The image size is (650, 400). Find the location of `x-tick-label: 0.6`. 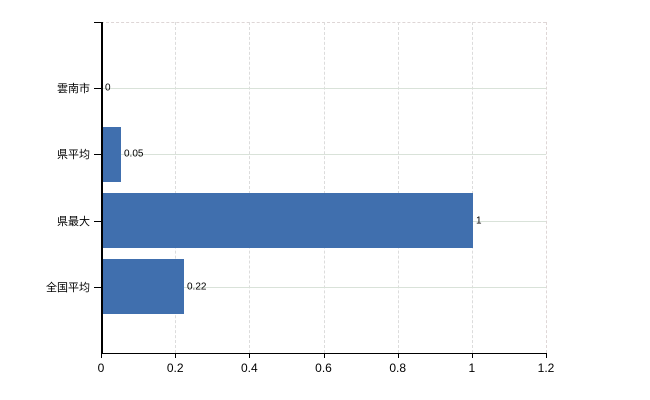

x-tick-label: 0.6 is located at coordinates (323, 368).